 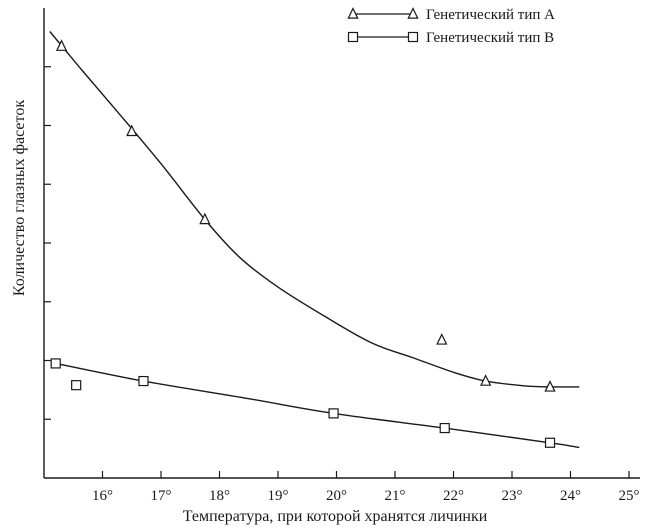 I want to click on series-b, so click(x=315, y=403).